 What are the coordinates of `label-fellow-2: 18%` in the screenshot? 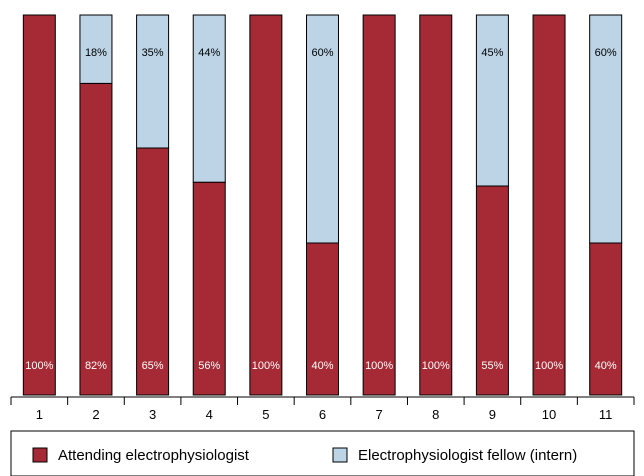 It's located at (96, 53).